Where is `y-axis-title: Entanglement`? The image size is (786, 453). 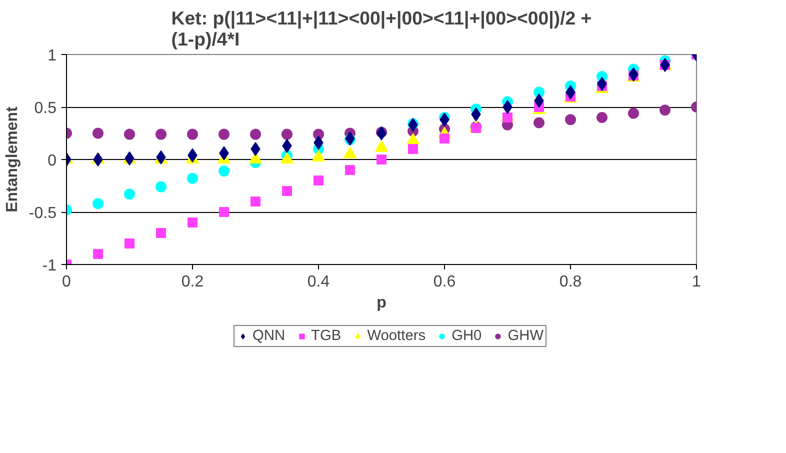
y-axis-title: Entanglement is located at coordinates (12, 159).